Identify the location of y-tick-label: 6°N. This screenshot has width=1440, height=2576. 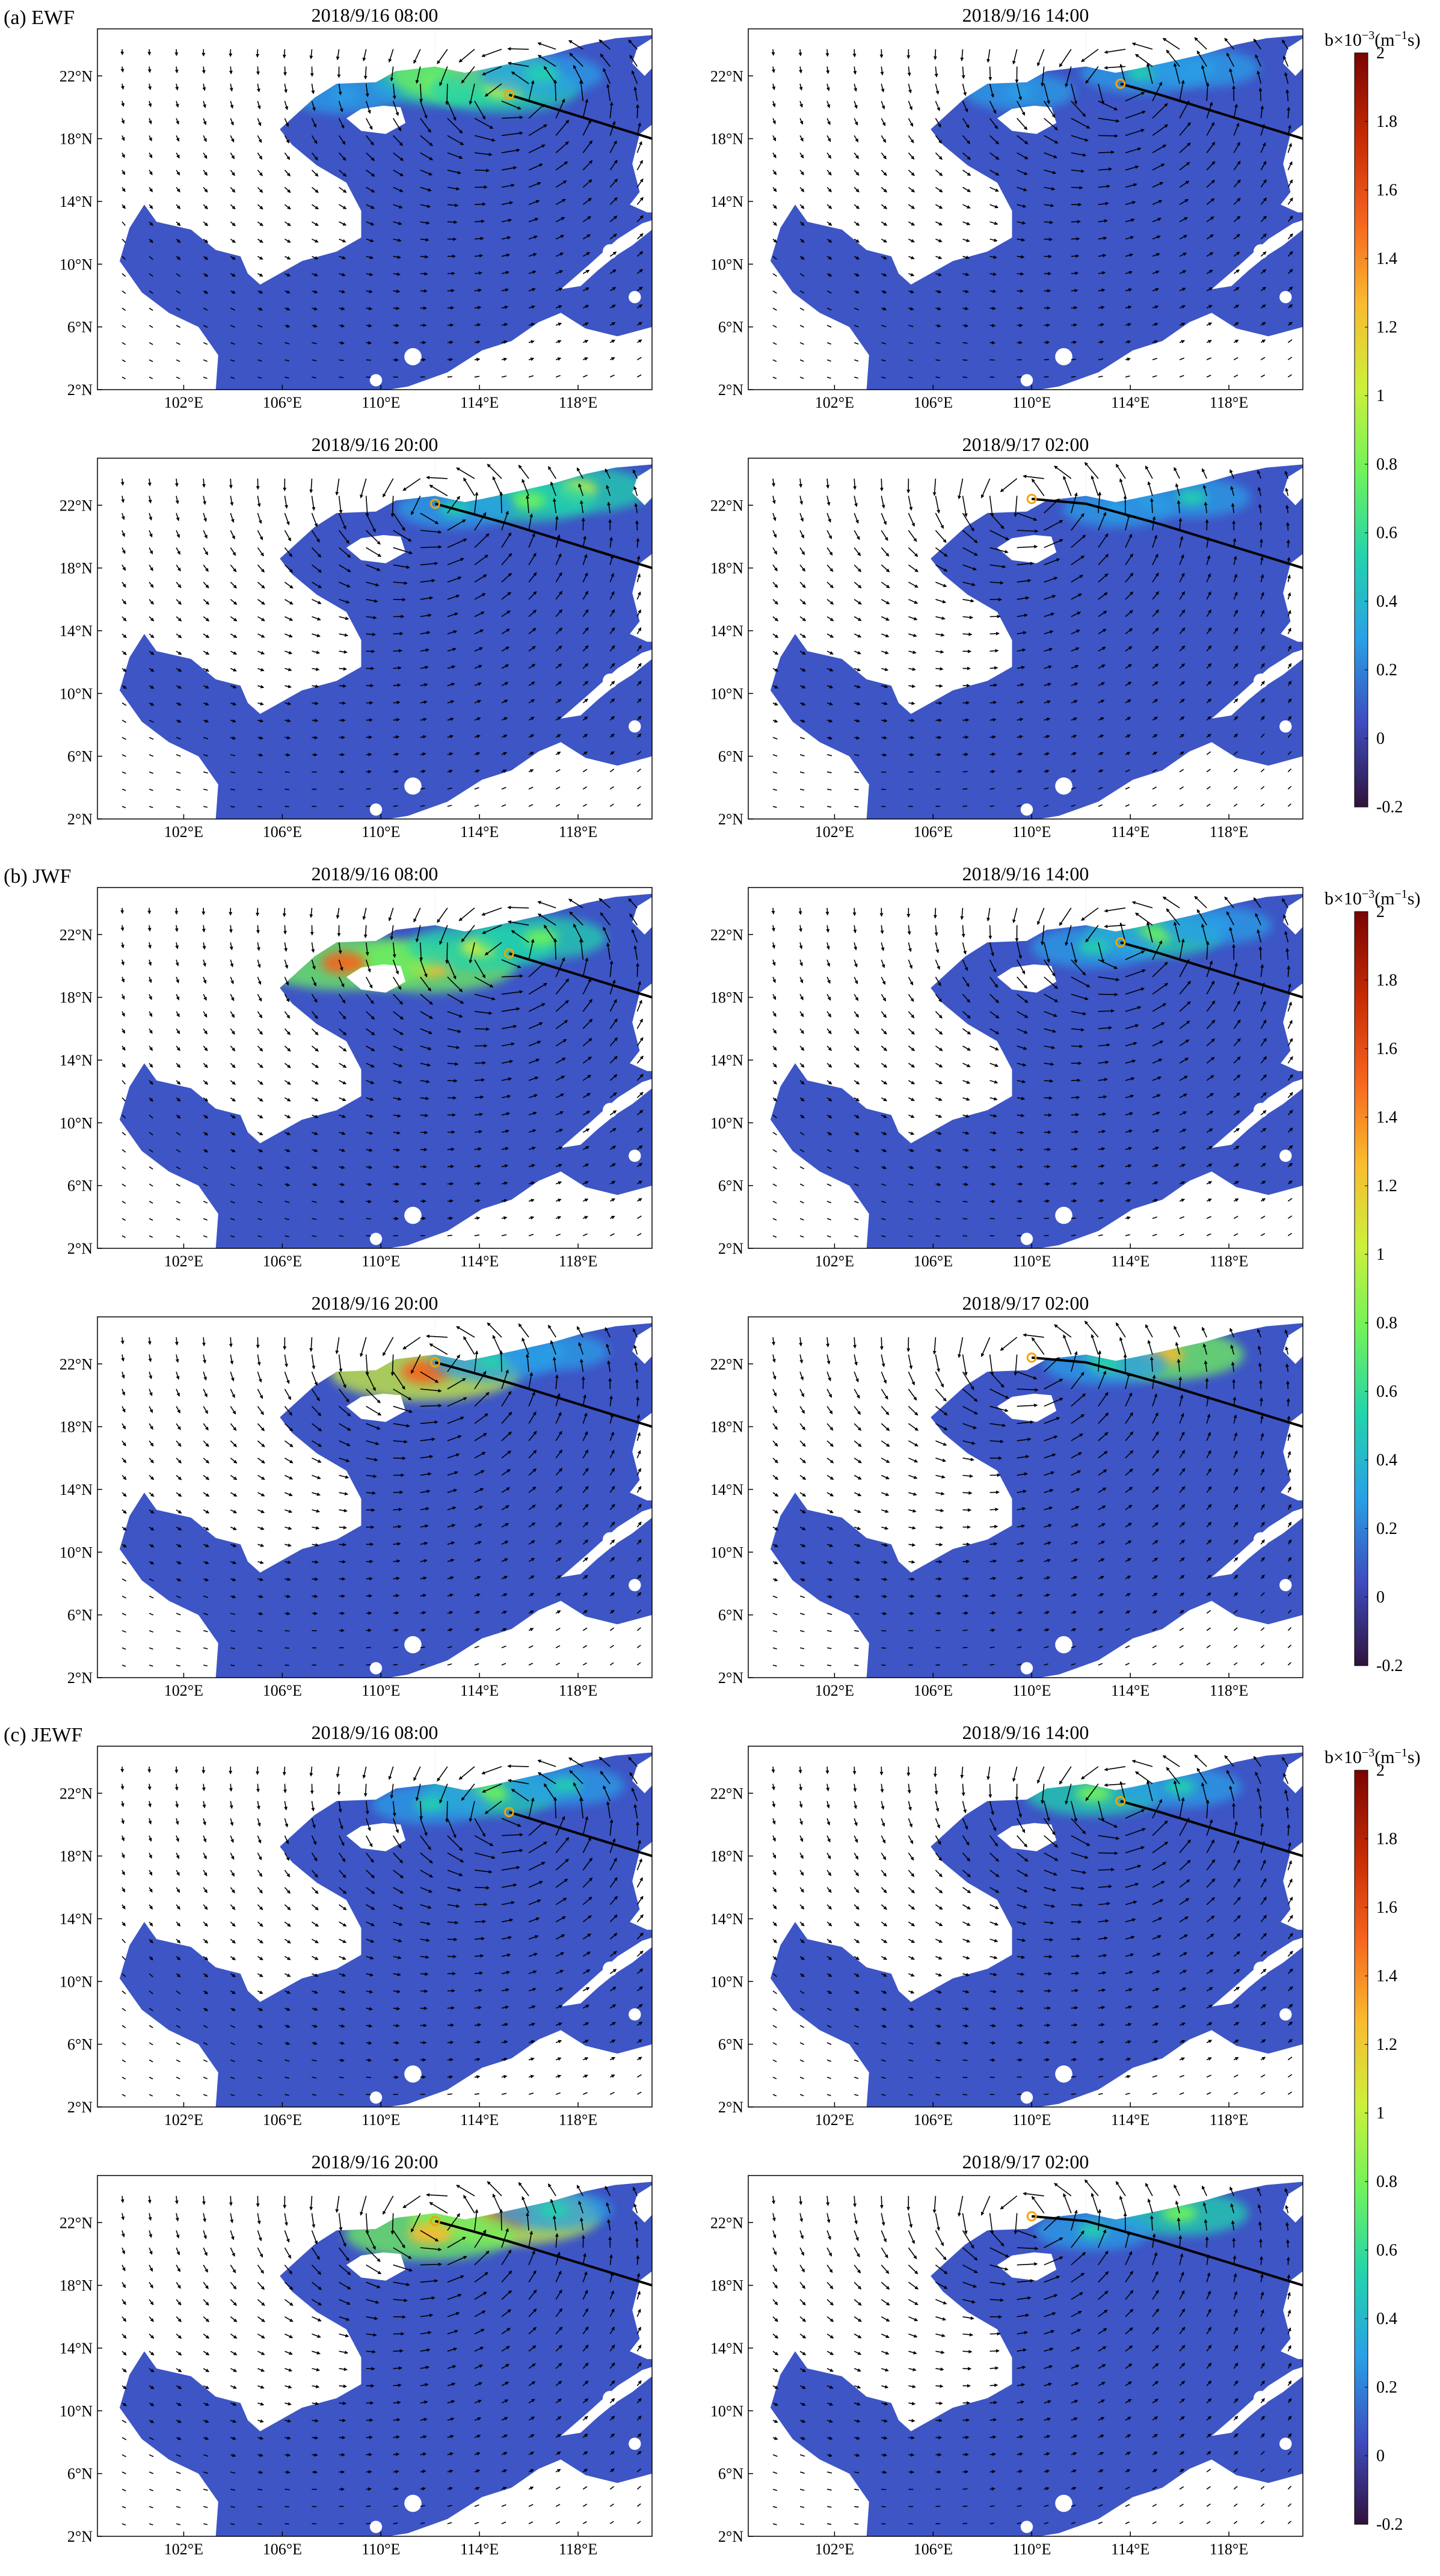
(730, 327).